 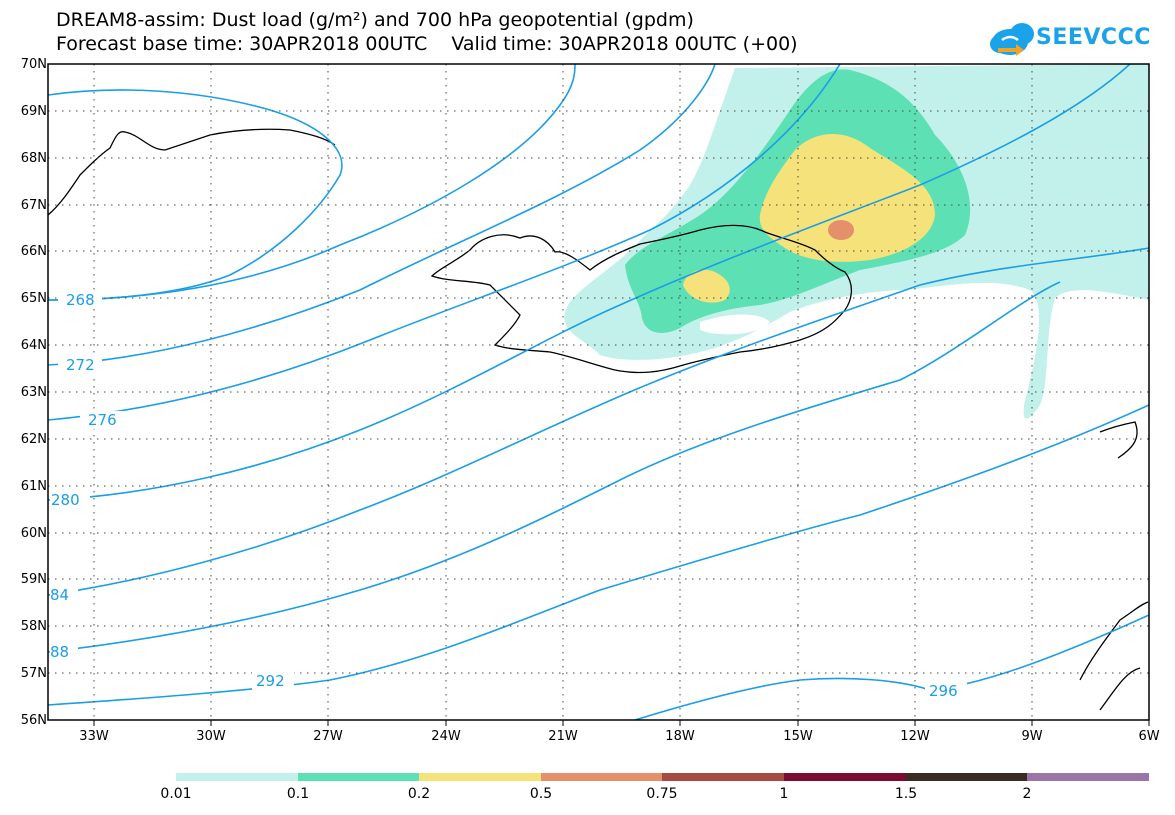 I want to click on lat-label: 69N, so click(x=33, y=111).